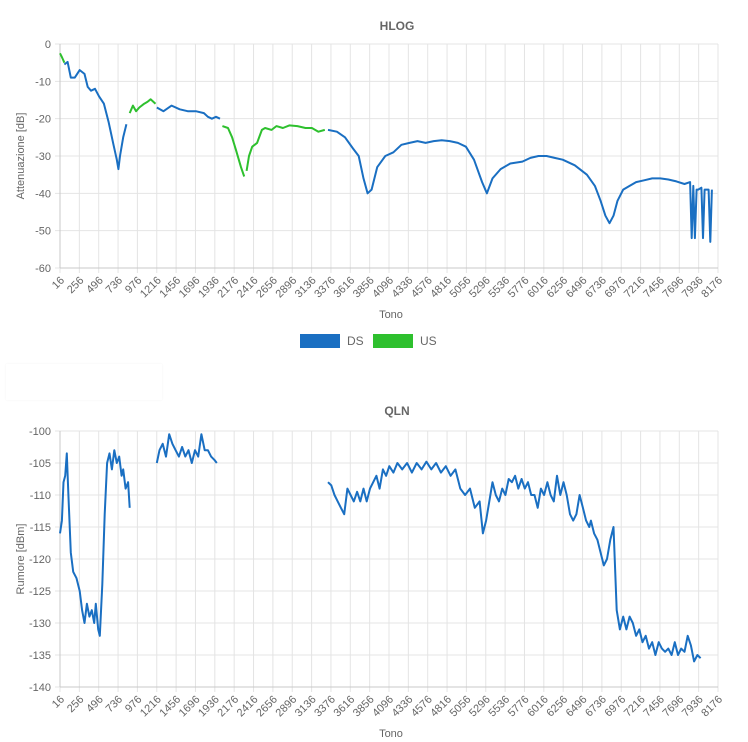  Describe the element at coordinates (320, 341) in the screenshot. I see `legend-swatch-ds` at that location.